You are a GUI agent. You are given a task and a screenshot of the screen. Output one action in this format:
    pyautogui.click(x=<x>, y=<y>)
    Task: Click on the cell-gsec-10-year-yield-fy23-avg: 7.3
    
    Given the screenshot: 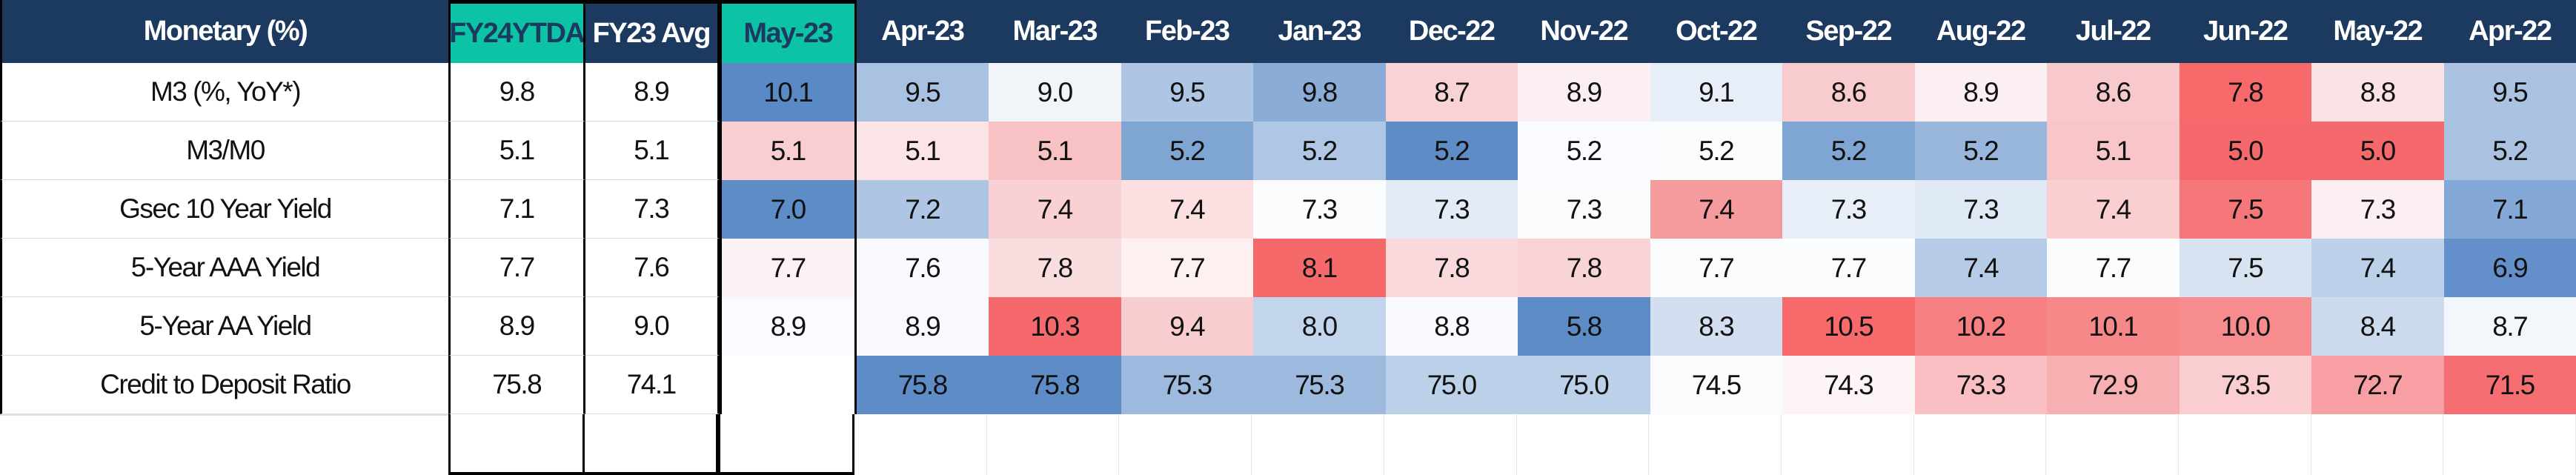 What is the action you would take?
    pyautogui.click(x=652, y=209)
    